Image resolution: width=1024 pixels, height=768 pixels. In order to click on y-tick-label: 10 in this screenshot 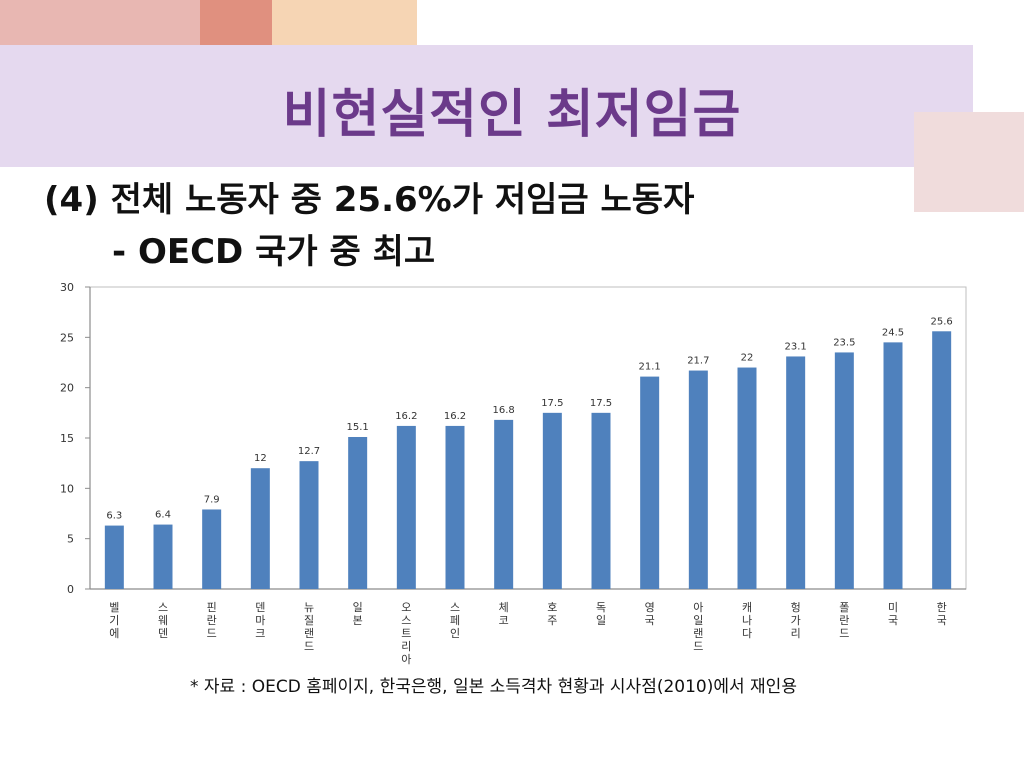, I will do `click(67, 488)`.